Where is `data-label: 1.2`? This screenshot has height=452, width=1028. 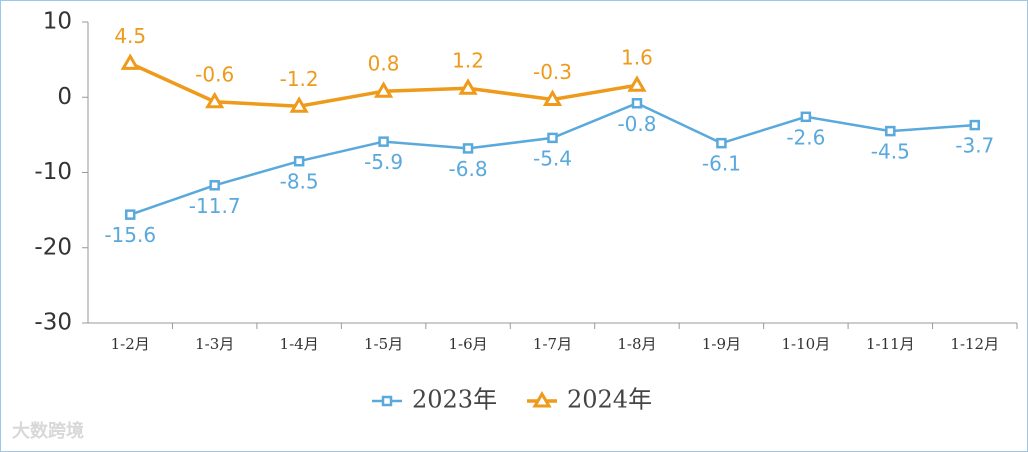 data-label: 1.2 is located at coordinates (468, 61).